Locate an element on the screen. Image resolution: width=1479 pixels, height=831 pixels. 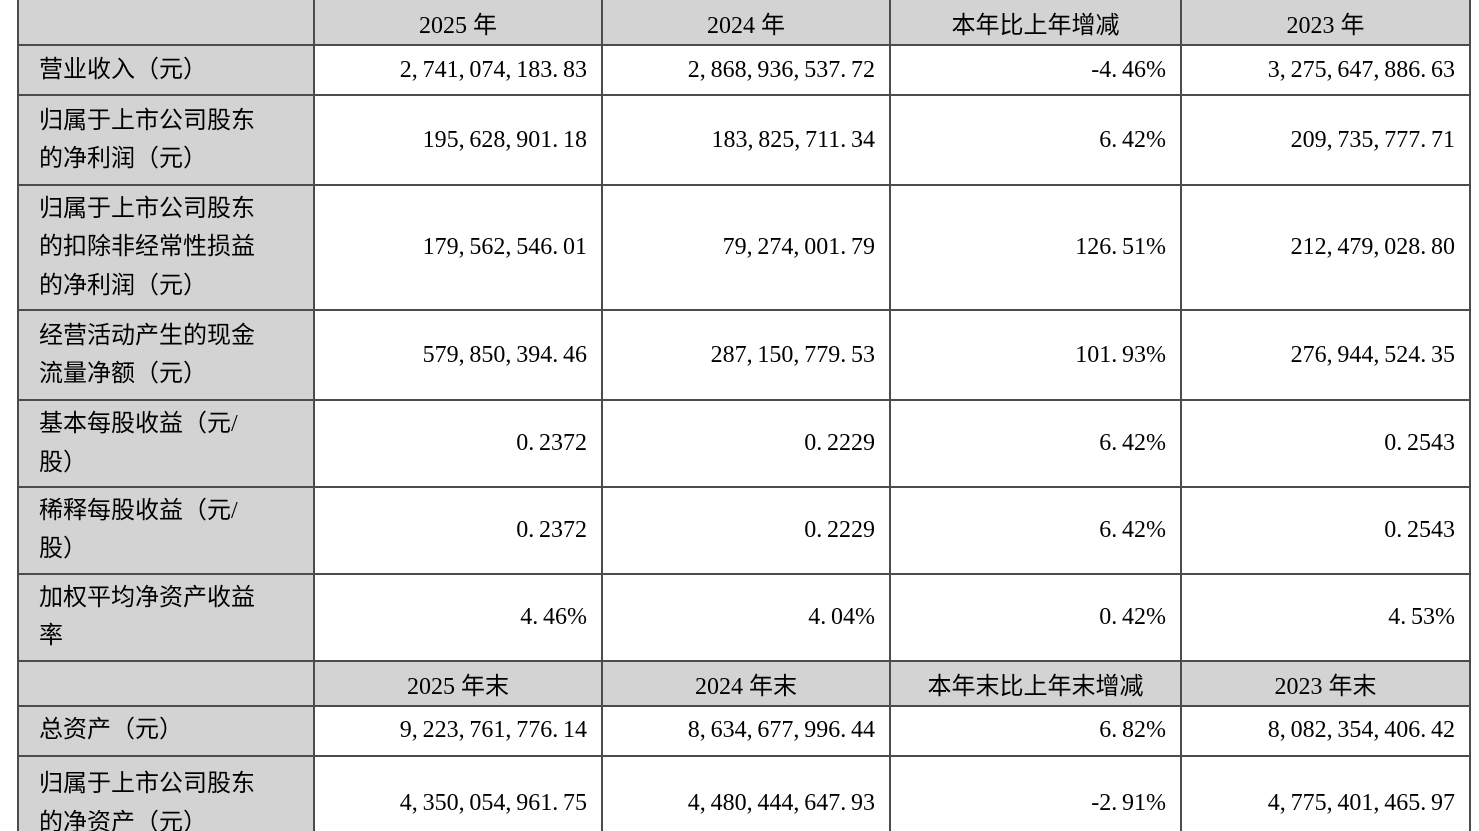
cell-basic-eps-2024: 0. 2229 is located at coordinates (746, 443).